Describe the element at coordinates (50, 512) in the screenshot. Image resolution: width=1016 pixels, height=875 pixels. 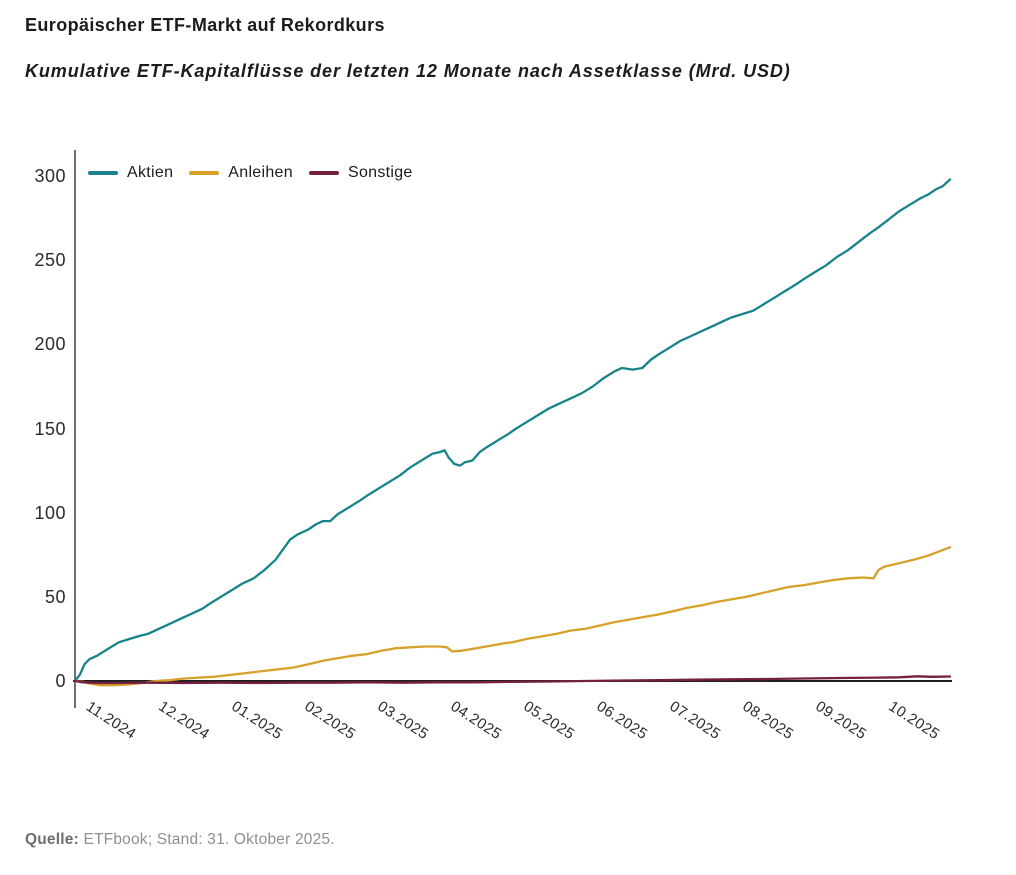
I see `y-axis-label: 100` at that location.